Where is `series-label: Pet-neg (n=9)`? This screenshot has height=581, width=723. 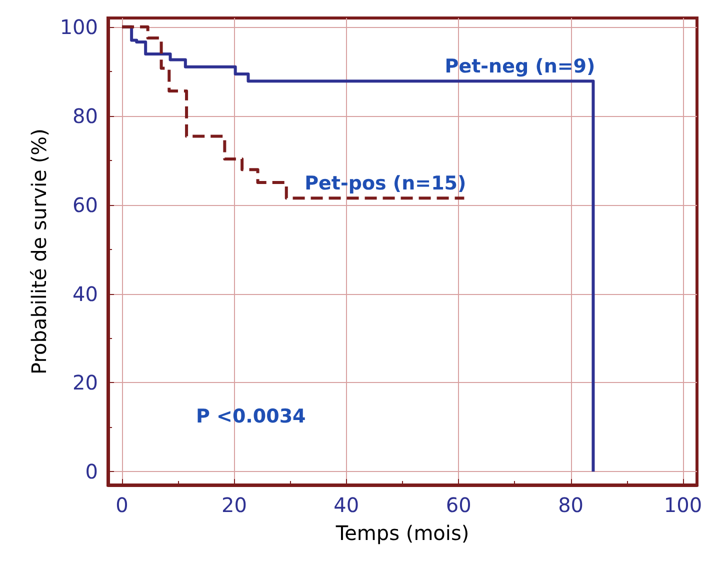
series-label: Pet-neg (n=9) is located at coordinates (520, 67).